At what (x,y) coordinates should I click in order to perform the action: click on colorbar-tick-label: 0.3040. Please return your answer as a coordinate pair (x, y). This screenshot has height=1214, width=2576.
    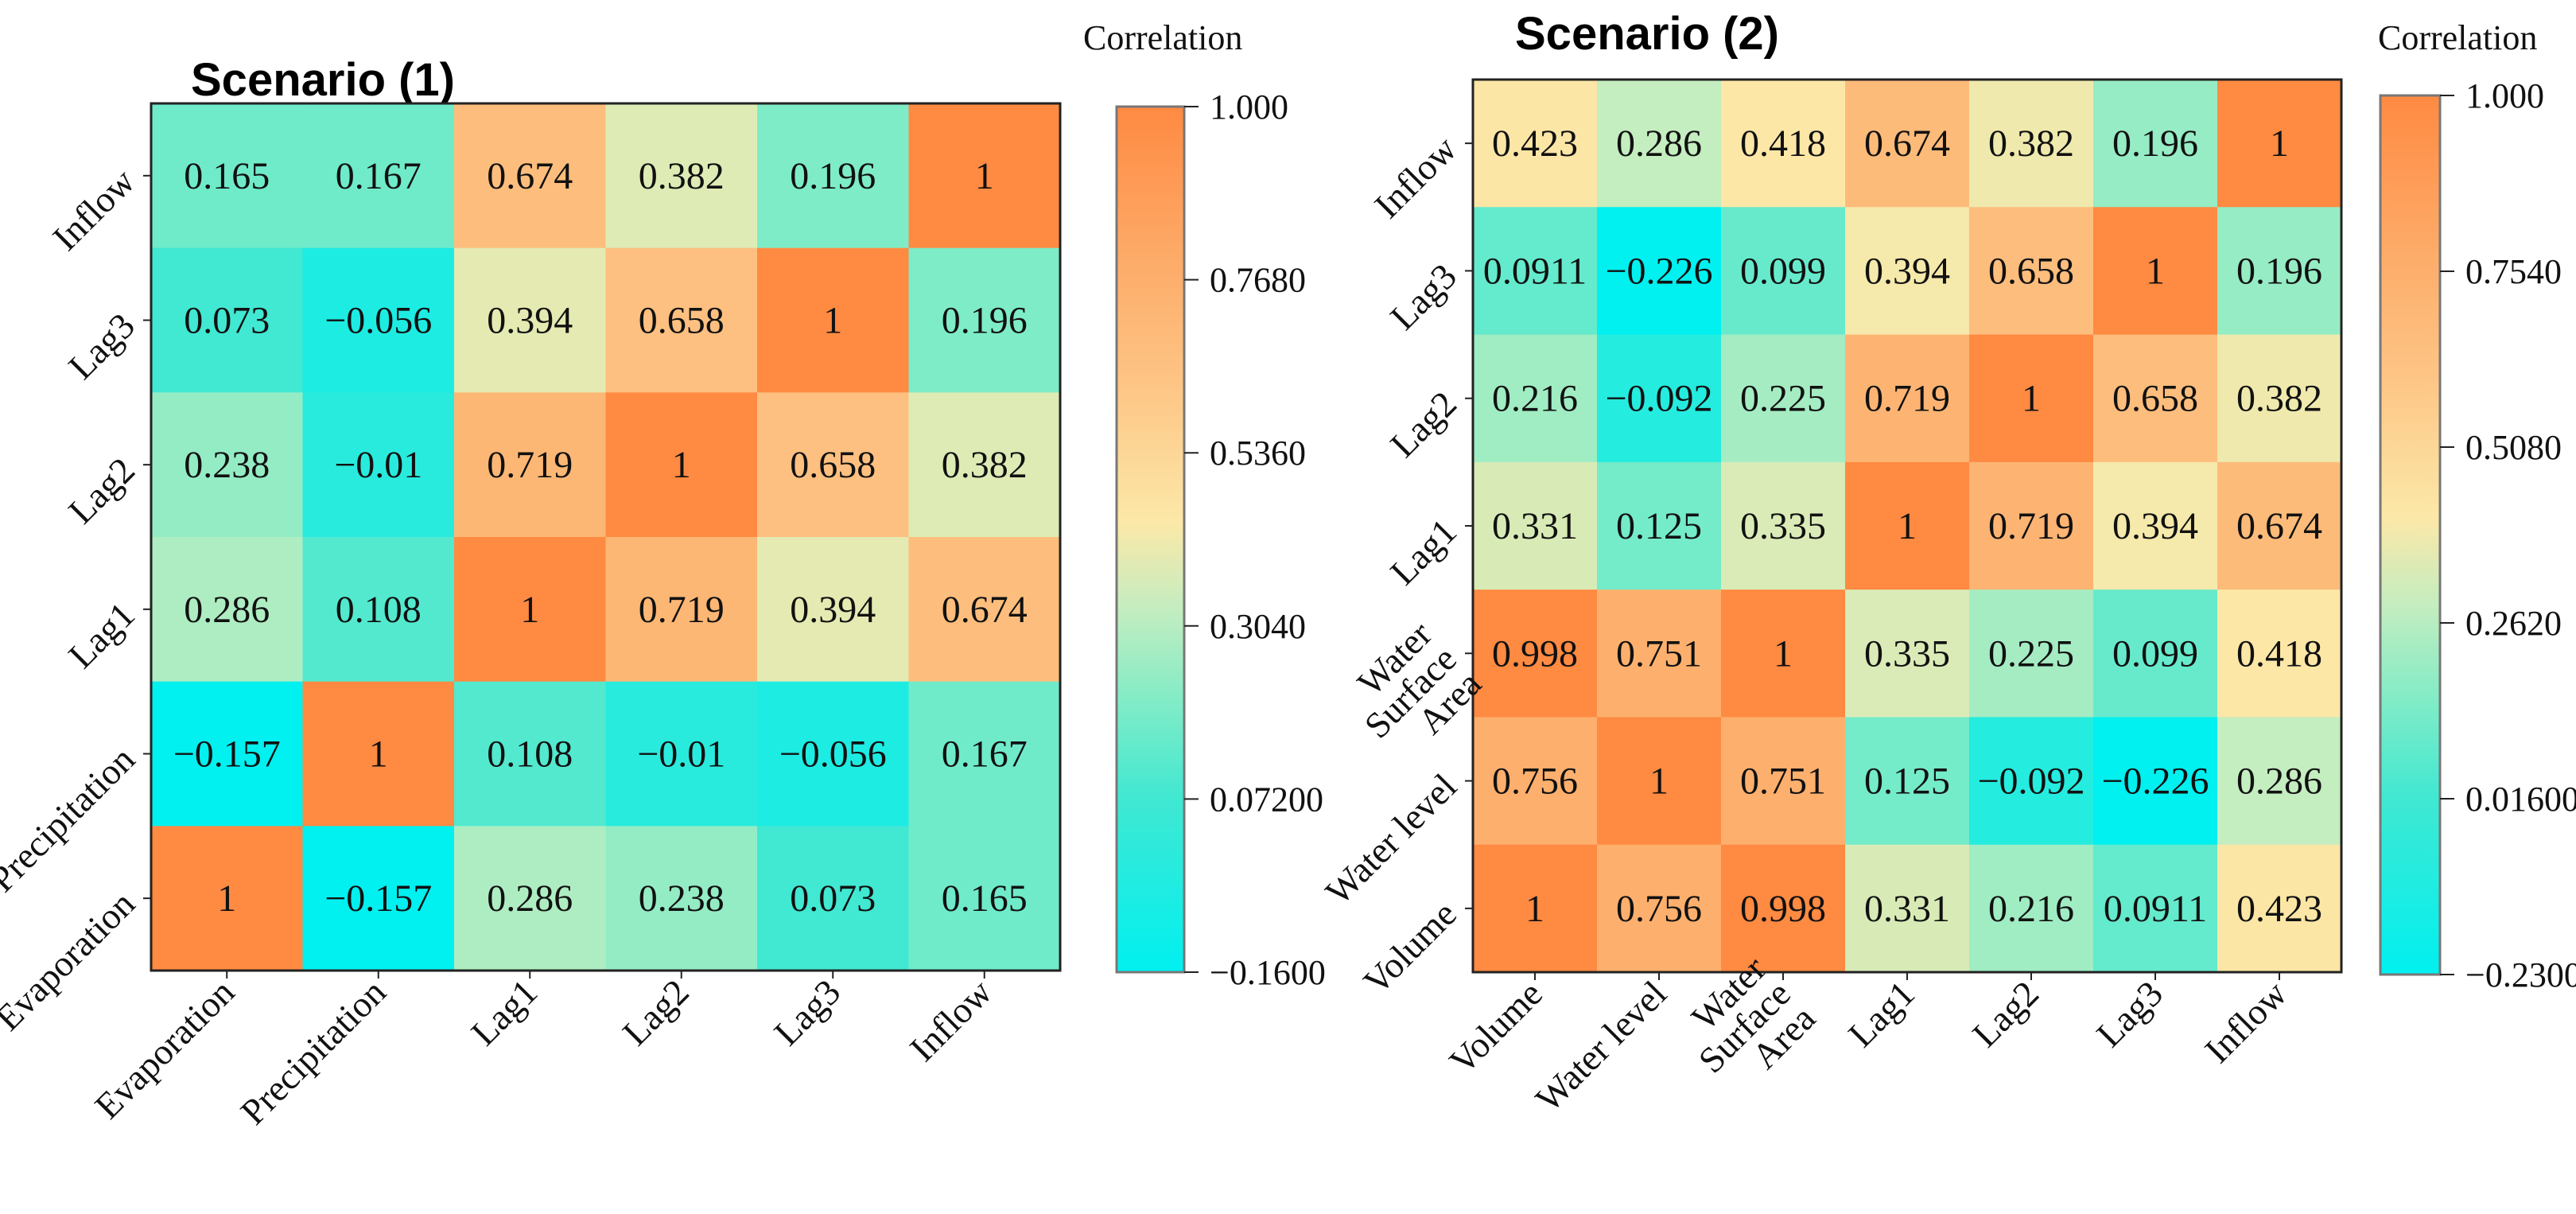
    Looking at the image, I should click on (1258, 626).